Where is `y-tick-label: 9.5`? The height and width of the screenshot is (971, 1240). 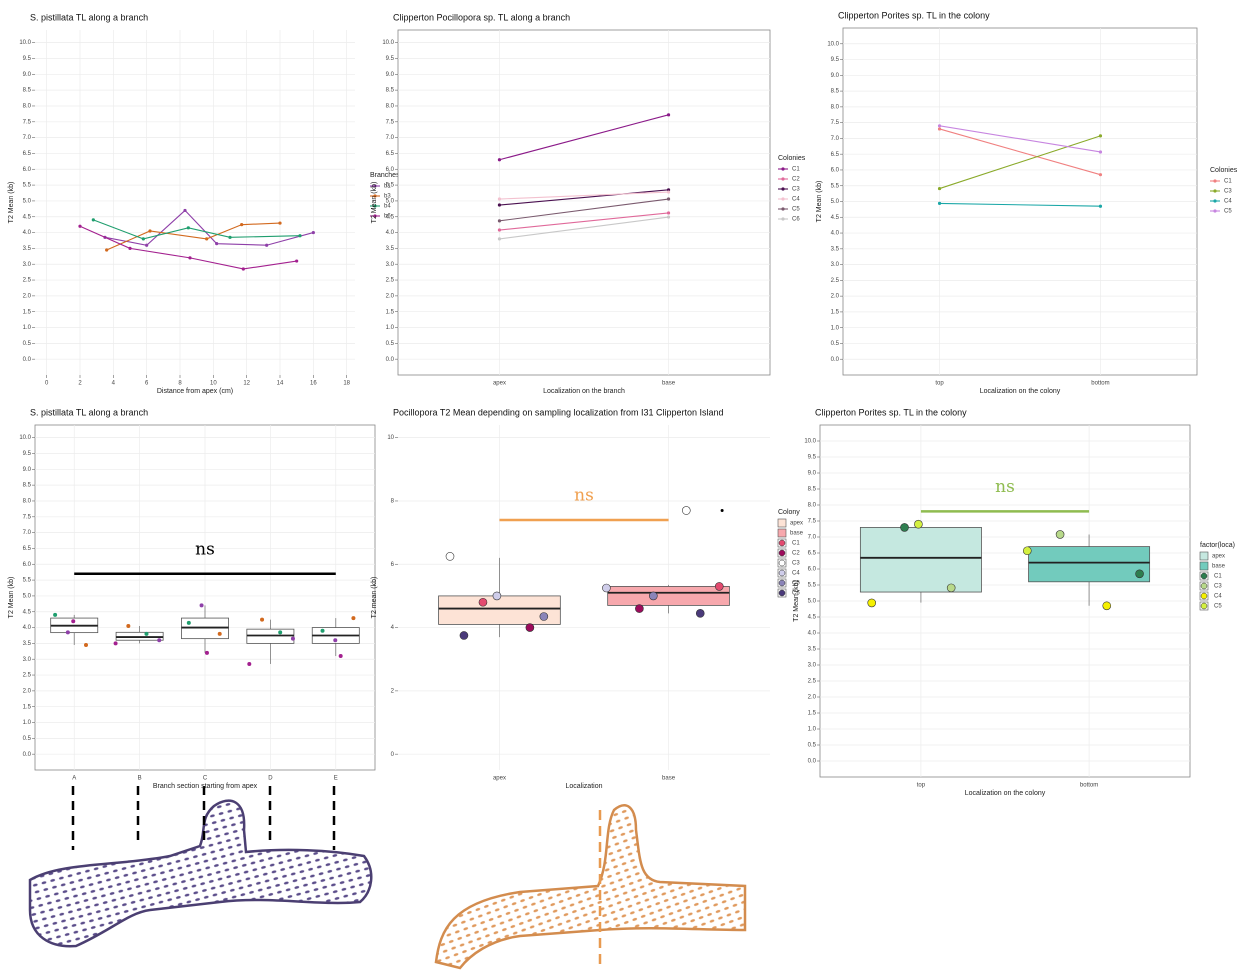
y-tick-label: 9.5 is located at coordinates (835, 60).